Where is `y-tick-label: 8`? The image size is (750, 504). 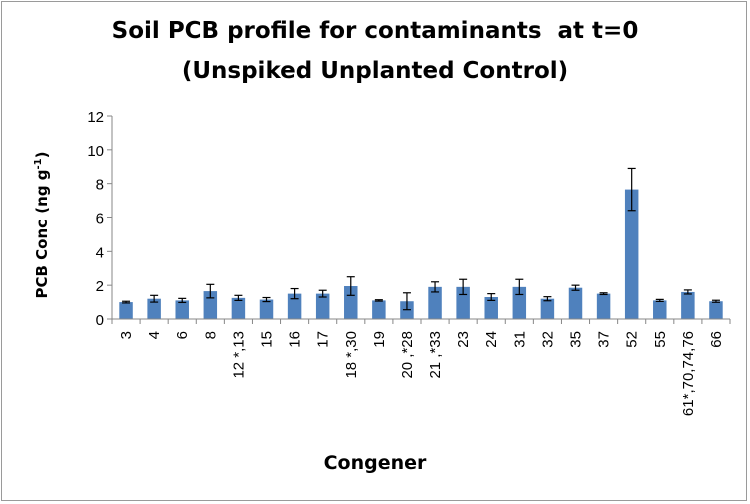
y-tick-label: 8 is located at coordinates (100, 185).